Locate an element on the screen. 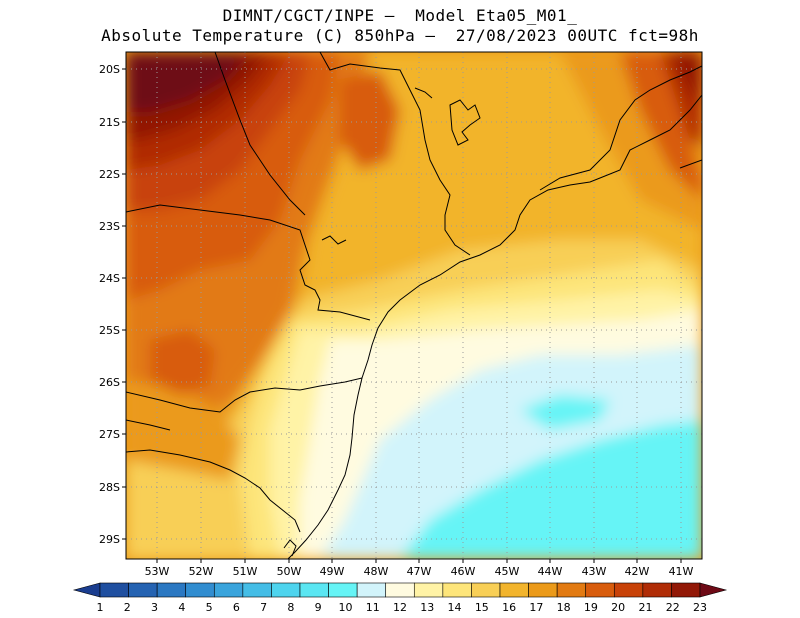 The image size is (800, 618). colorbar: 1 2 3 4 5 6 7 8 9 10 11 12 13 14 15 16 17 18 19 20 21 22 23 is located at coordinates (400, 598).